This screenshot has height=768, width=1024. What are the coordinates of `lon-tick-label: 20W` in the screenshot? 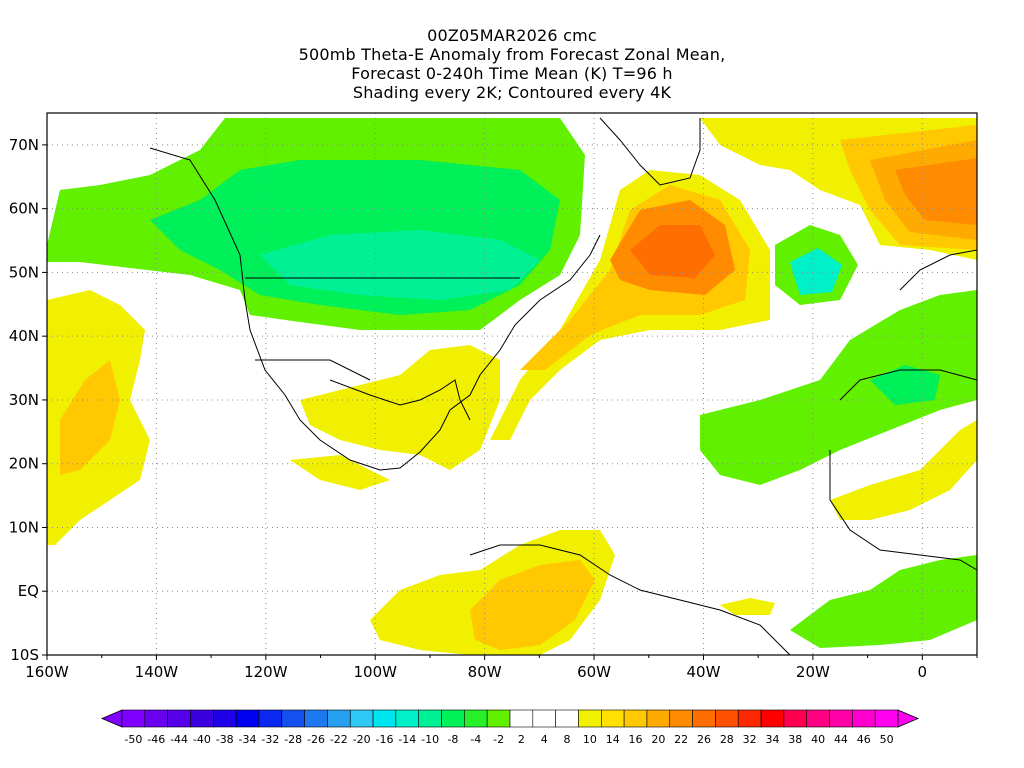 It's located at (813, 672).